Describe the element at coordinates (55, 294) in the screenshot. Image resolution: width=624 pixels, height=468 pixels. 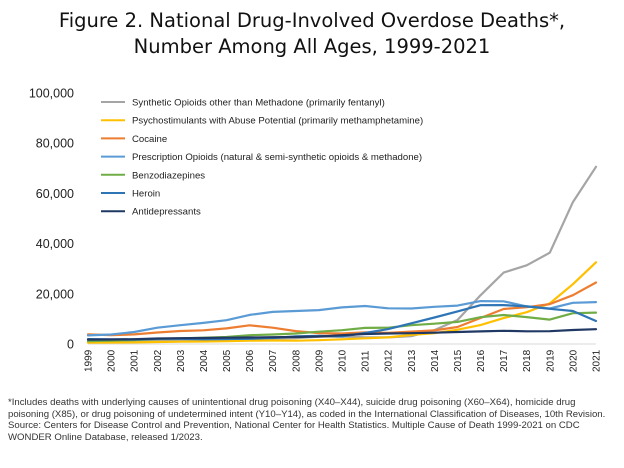
I see `y-tick-label: 20,000` at that location.